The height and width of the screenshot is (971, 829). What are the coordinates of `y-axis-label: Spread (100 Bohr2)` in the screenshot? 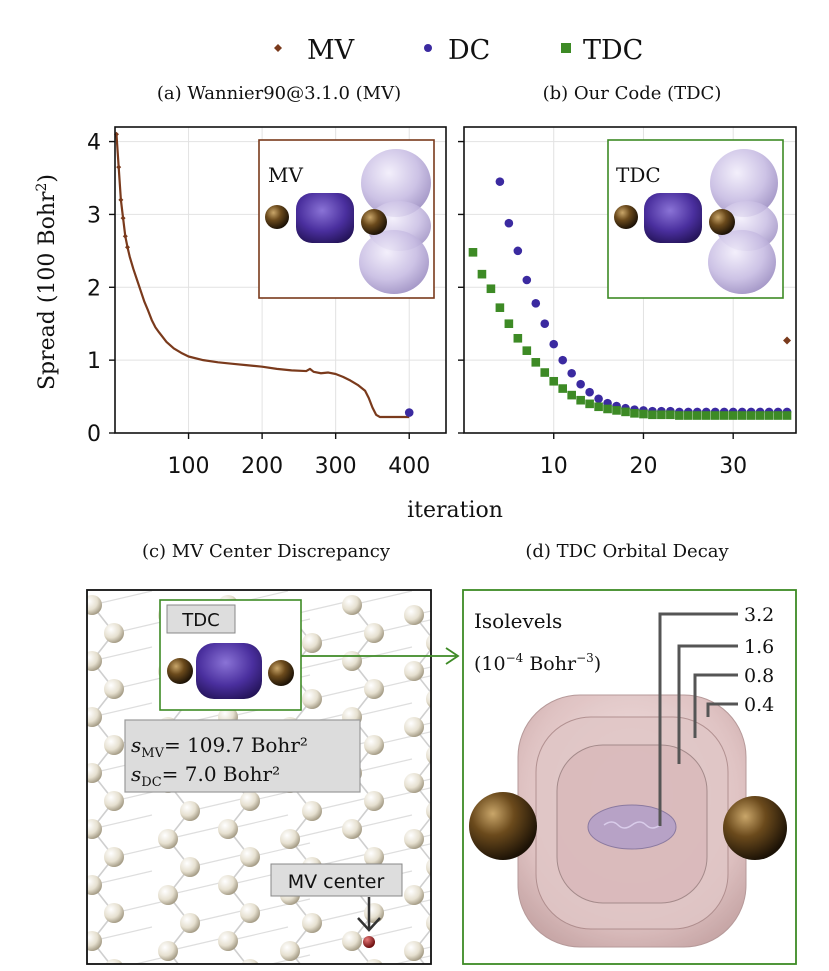 It's located at (47, 282).